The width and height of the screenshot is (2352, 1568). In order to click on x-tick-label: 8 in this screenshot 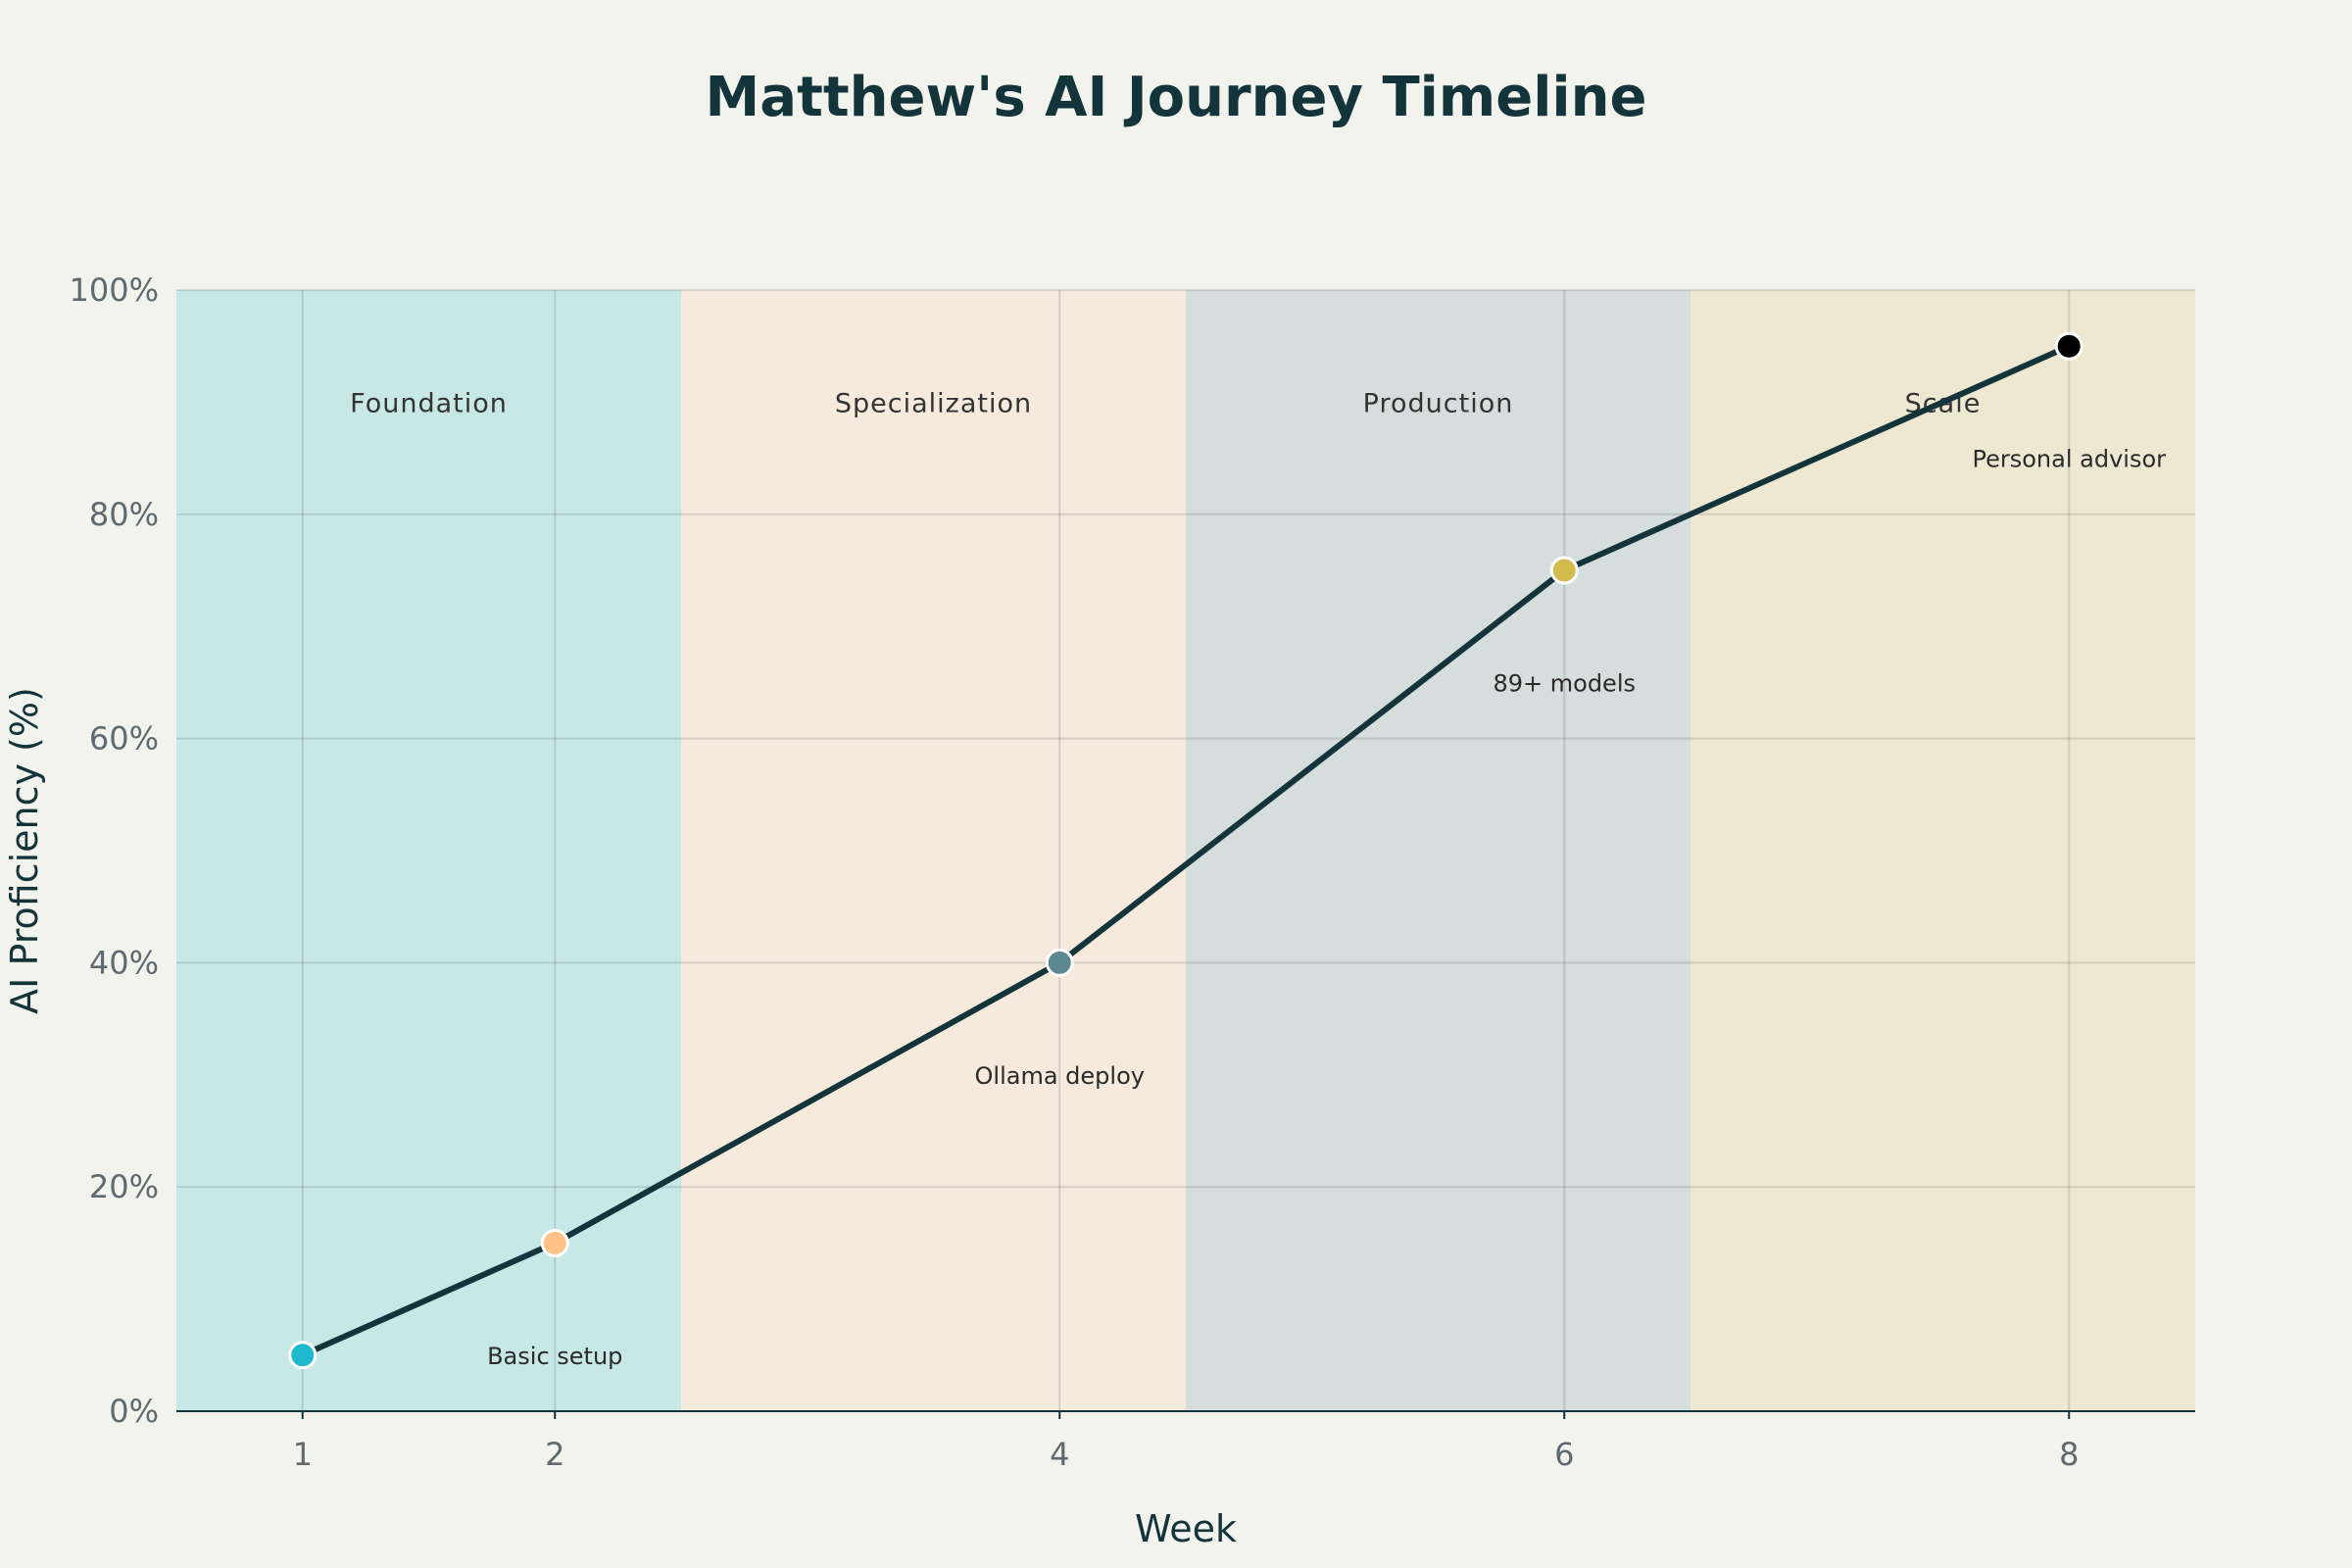, I will do `click(2069, 1454)`.